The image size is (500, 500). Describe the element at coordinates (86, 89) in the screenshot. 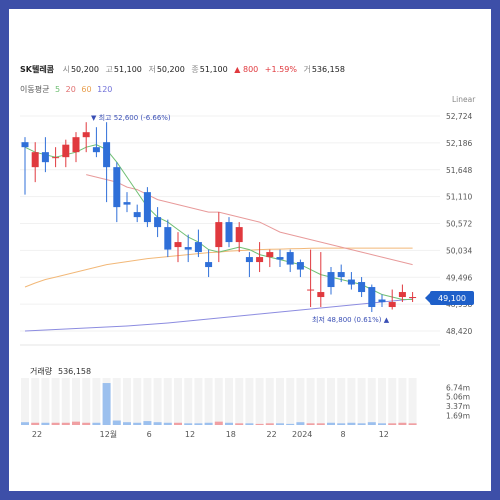

I see `ma60-label: 60` at that location.